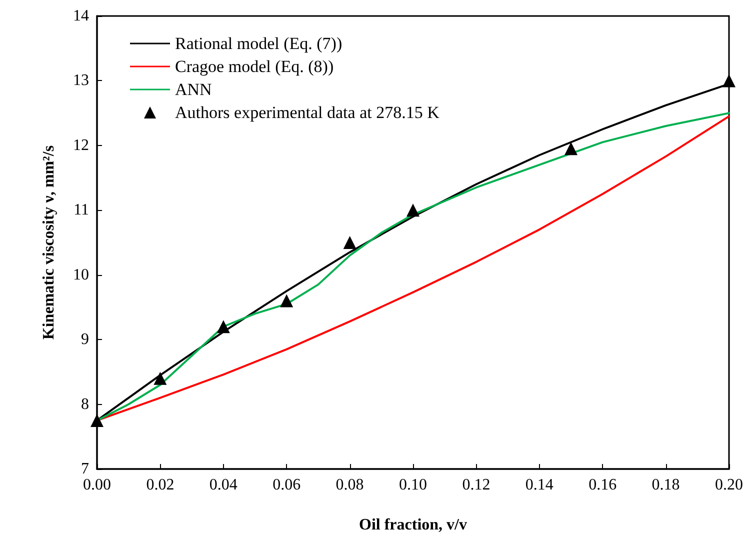 Image resolution: width=748 pixels, height=551 pixels. What do you see at coordinates (97, 485) in the screenshot?
I see `x-tick-label: 0.00` at bounding box center [97, 485].